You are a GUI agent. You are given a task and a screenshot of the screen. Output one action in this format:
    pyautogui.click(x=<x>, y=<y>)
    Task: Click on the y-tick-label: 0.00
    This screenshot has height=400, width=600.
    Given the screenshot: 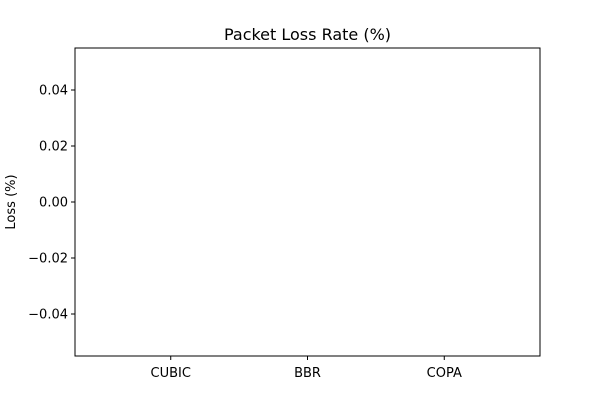 What is the action you would take?
    pyautogui.click(x=53, y=203)
    